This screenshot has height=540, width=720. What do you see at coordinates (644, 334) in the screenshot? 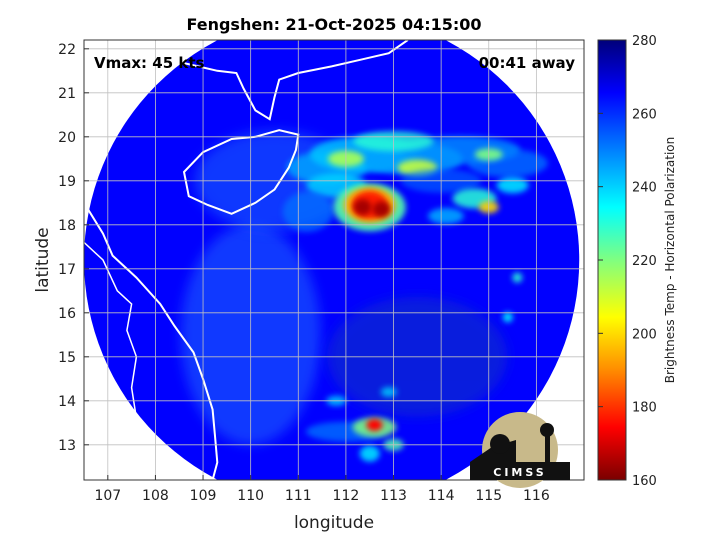
I see `colorbar-tick-label: 200` at bounding box center [644, 334].